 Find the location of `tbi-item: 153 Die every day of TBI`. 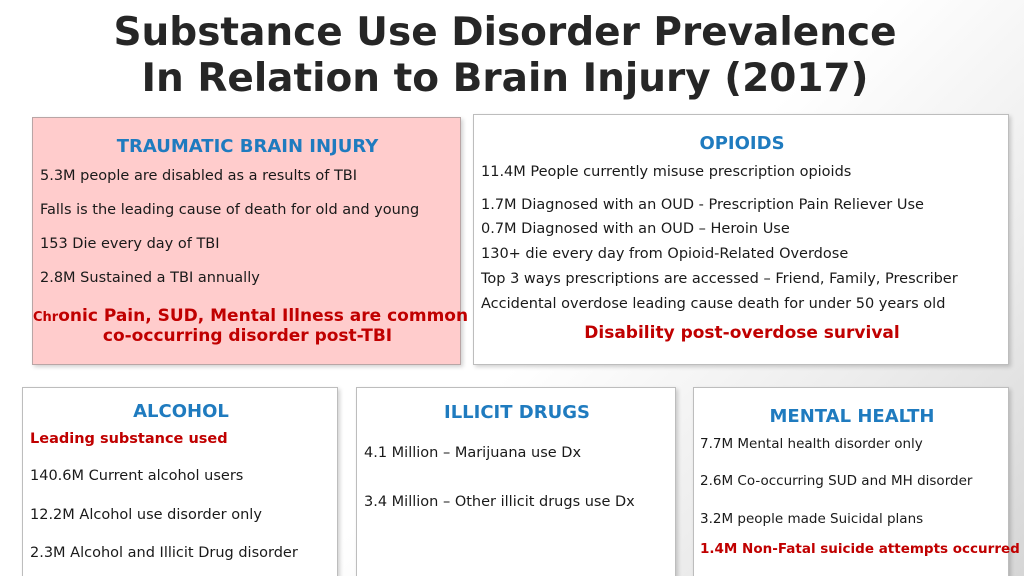

tbi-item: 153 Die every day of TBI is located at coordinates (130, 244).